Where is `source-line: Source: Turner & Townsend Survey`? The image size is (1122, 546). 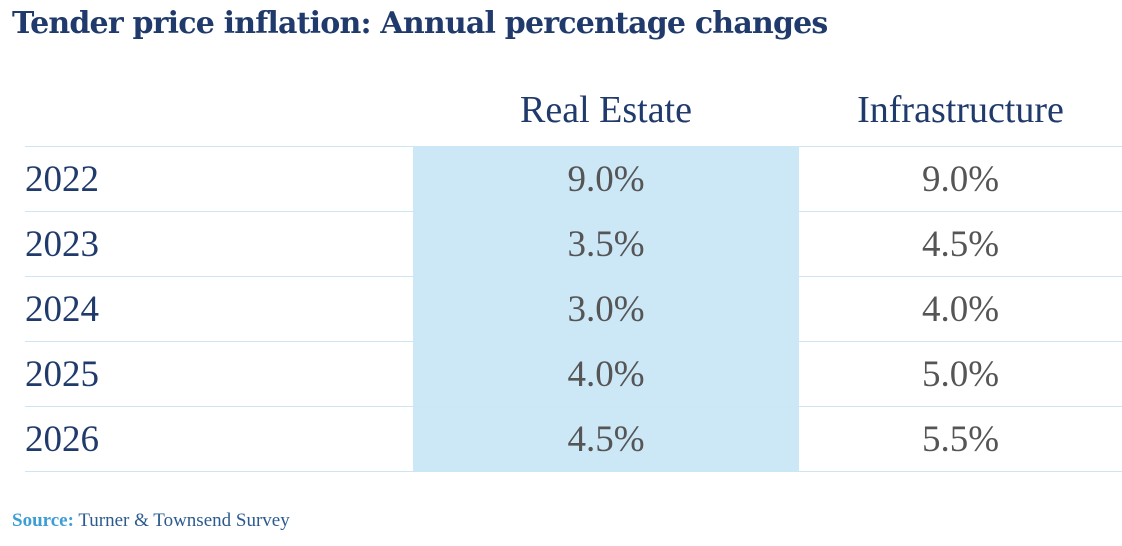 source-line: Source: Turner & Townsend Survey is located at coordinates (151, 521).